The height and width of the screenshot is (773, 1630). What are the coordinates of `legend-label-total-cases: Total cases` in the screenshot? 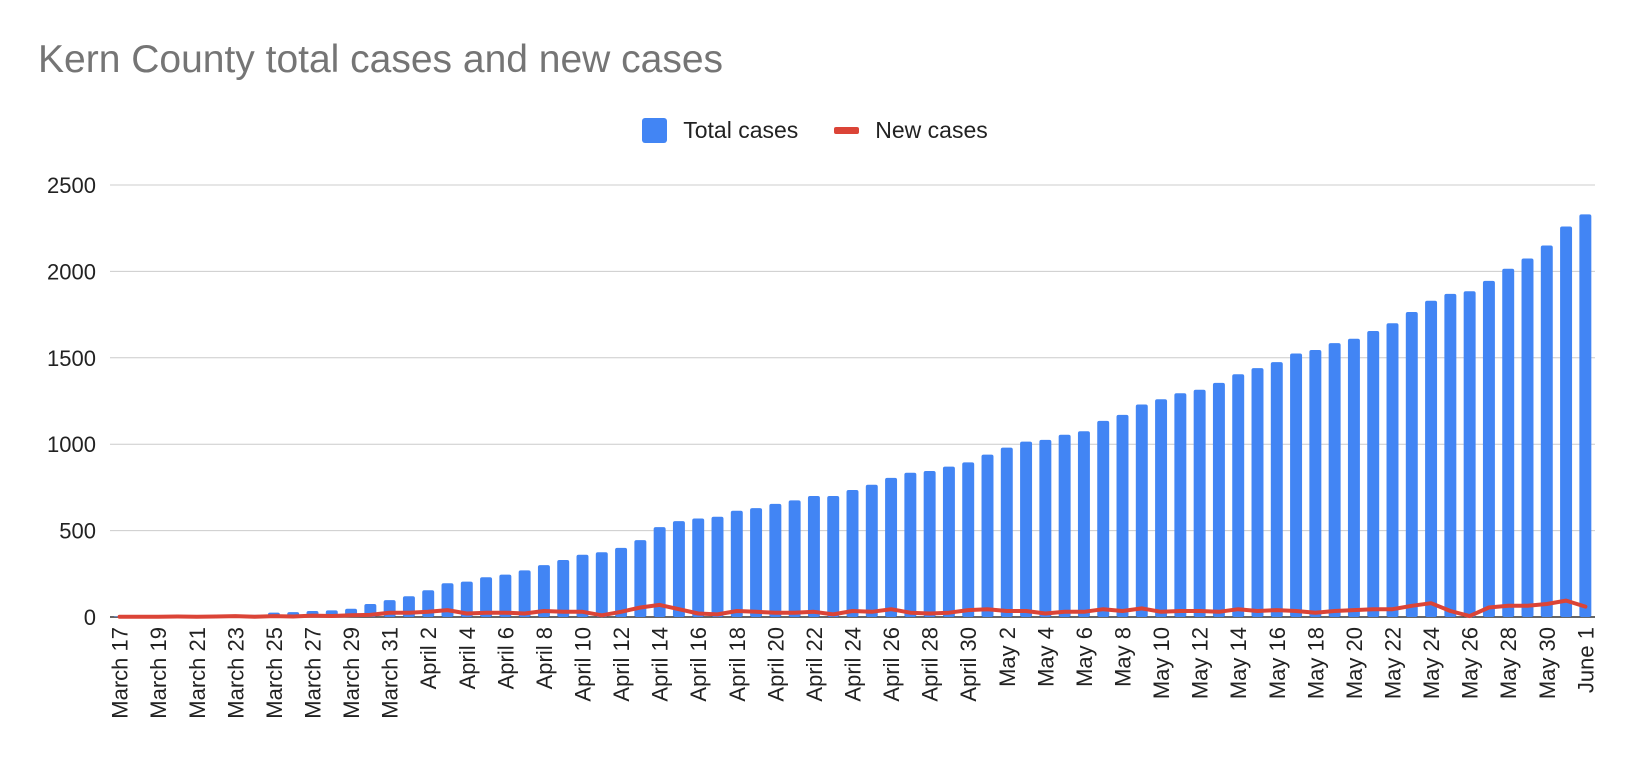 It's located at (741, 129).